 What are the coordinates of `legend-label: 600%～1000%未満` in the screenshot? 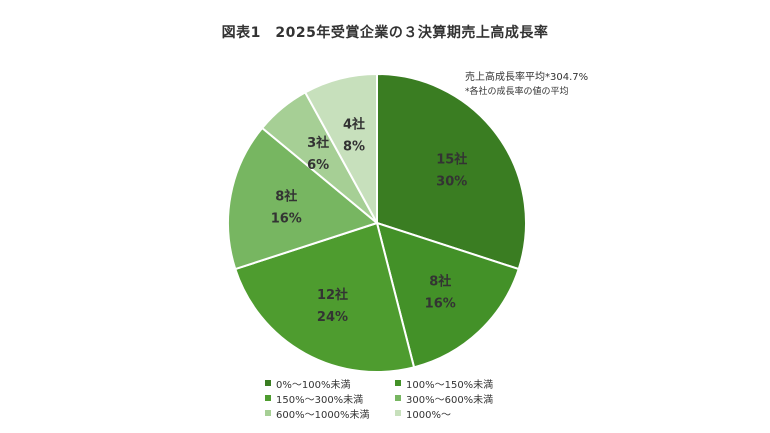 It's located at (323, 415).